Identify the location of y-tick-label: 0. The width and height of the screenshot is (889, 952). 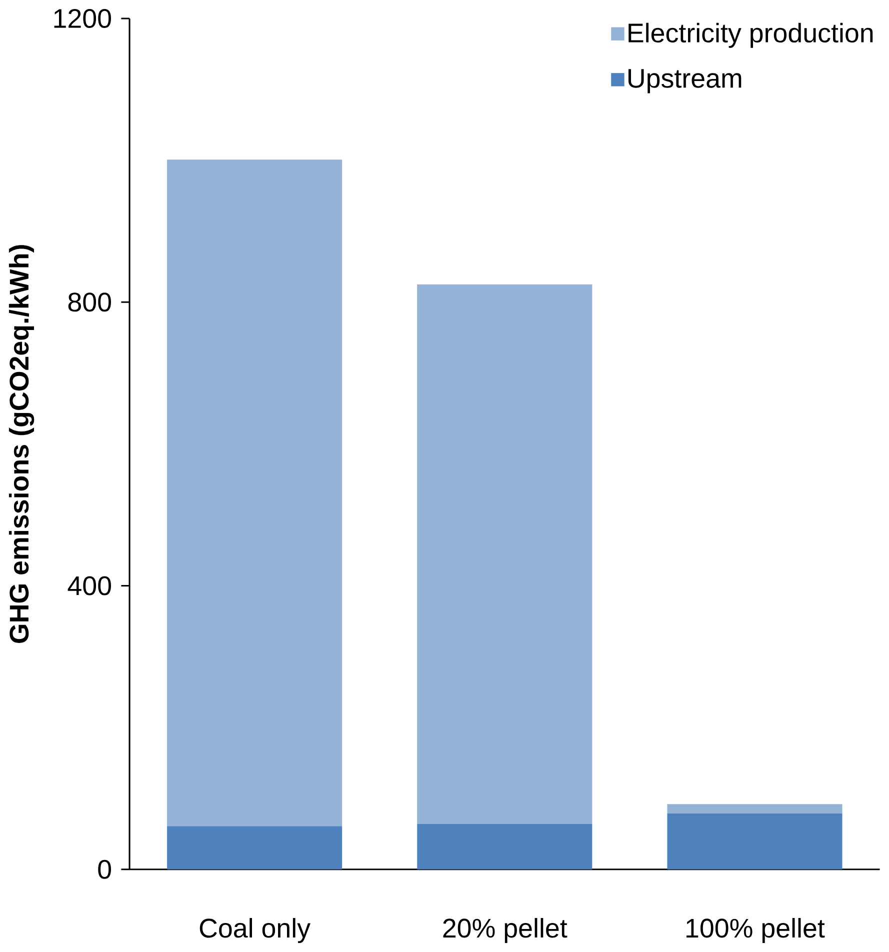
(105, 869).